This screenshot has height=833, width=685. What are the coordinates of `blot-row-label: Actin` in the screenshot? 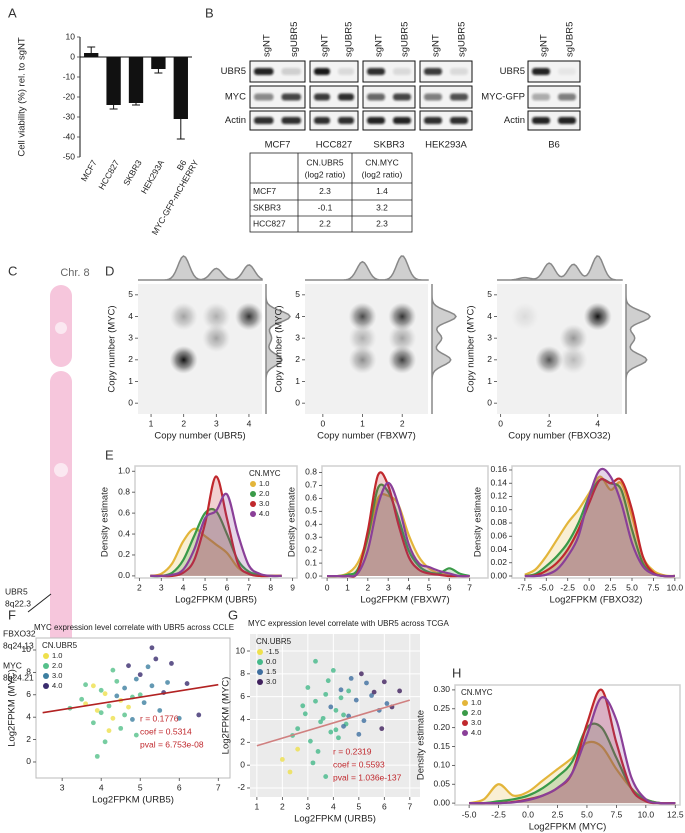 It's located at (514, 120).